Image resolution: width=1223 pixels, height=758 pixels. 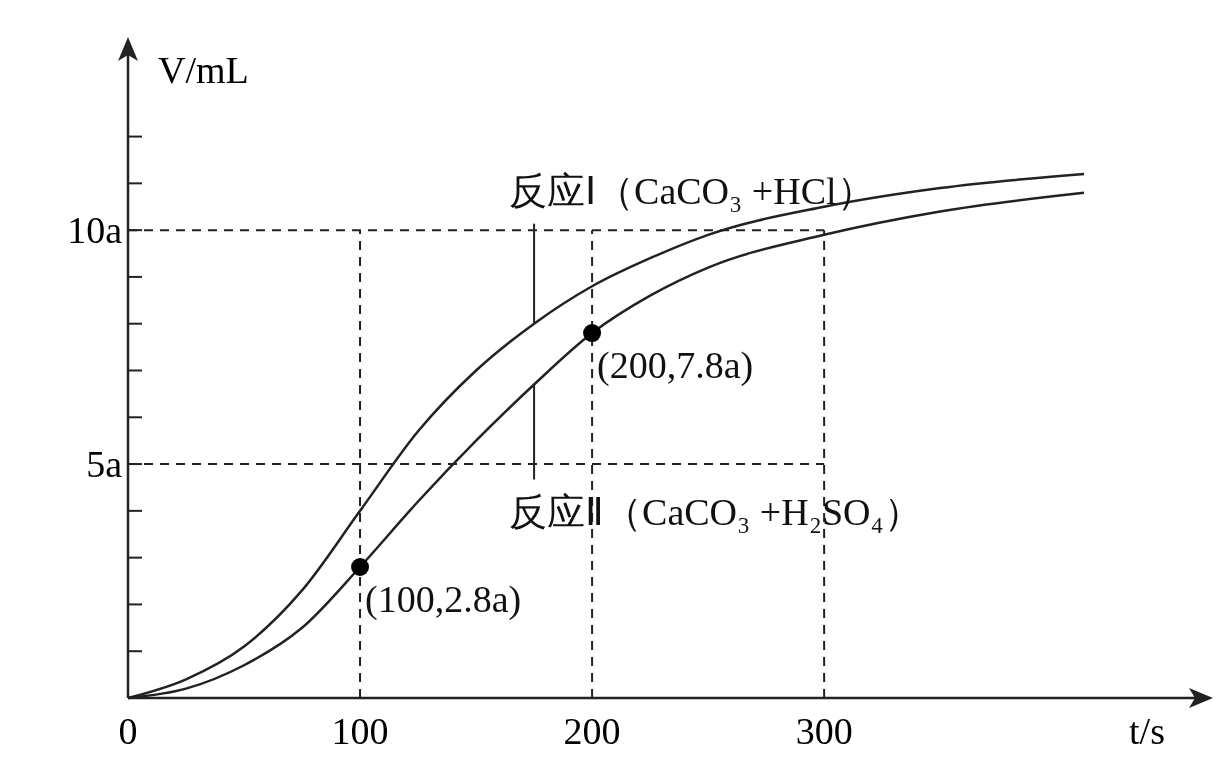 What do you see at coordinates (675, 366) in the screenshot?
I see `annotation: (200,7.8a)` at bounding box center [675, 366].